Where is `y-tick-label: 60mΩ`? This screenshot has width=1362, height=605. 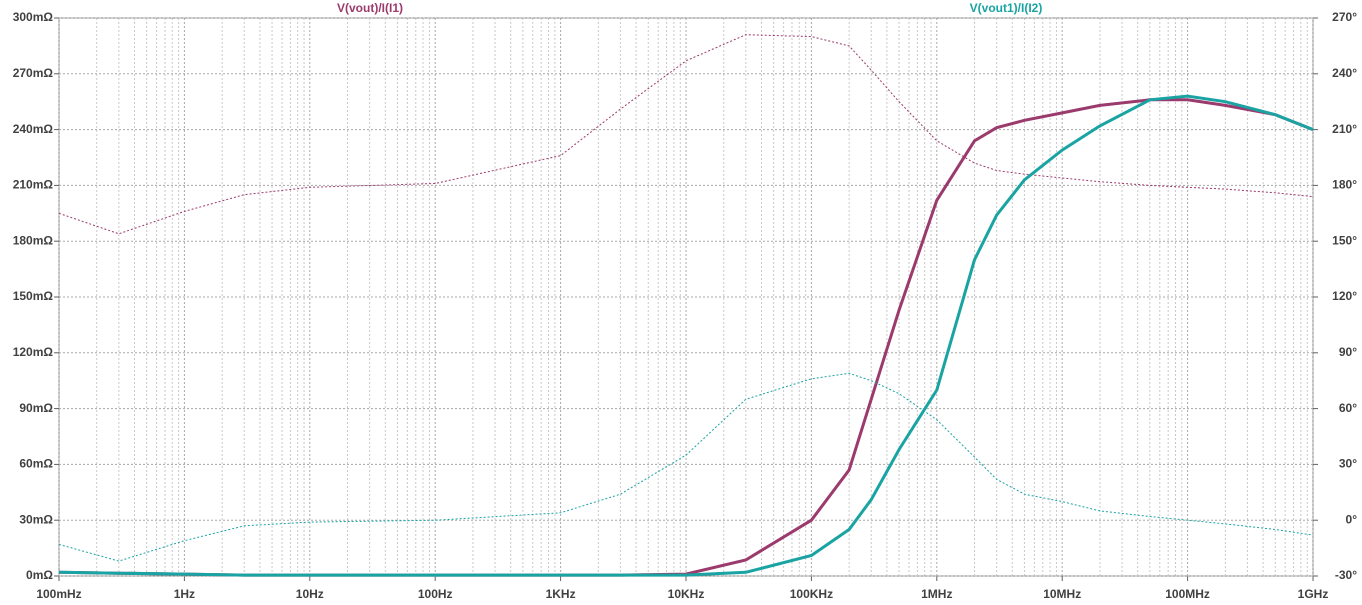 y-tick-label: 60mΩ is located at coordinates (36, 464).